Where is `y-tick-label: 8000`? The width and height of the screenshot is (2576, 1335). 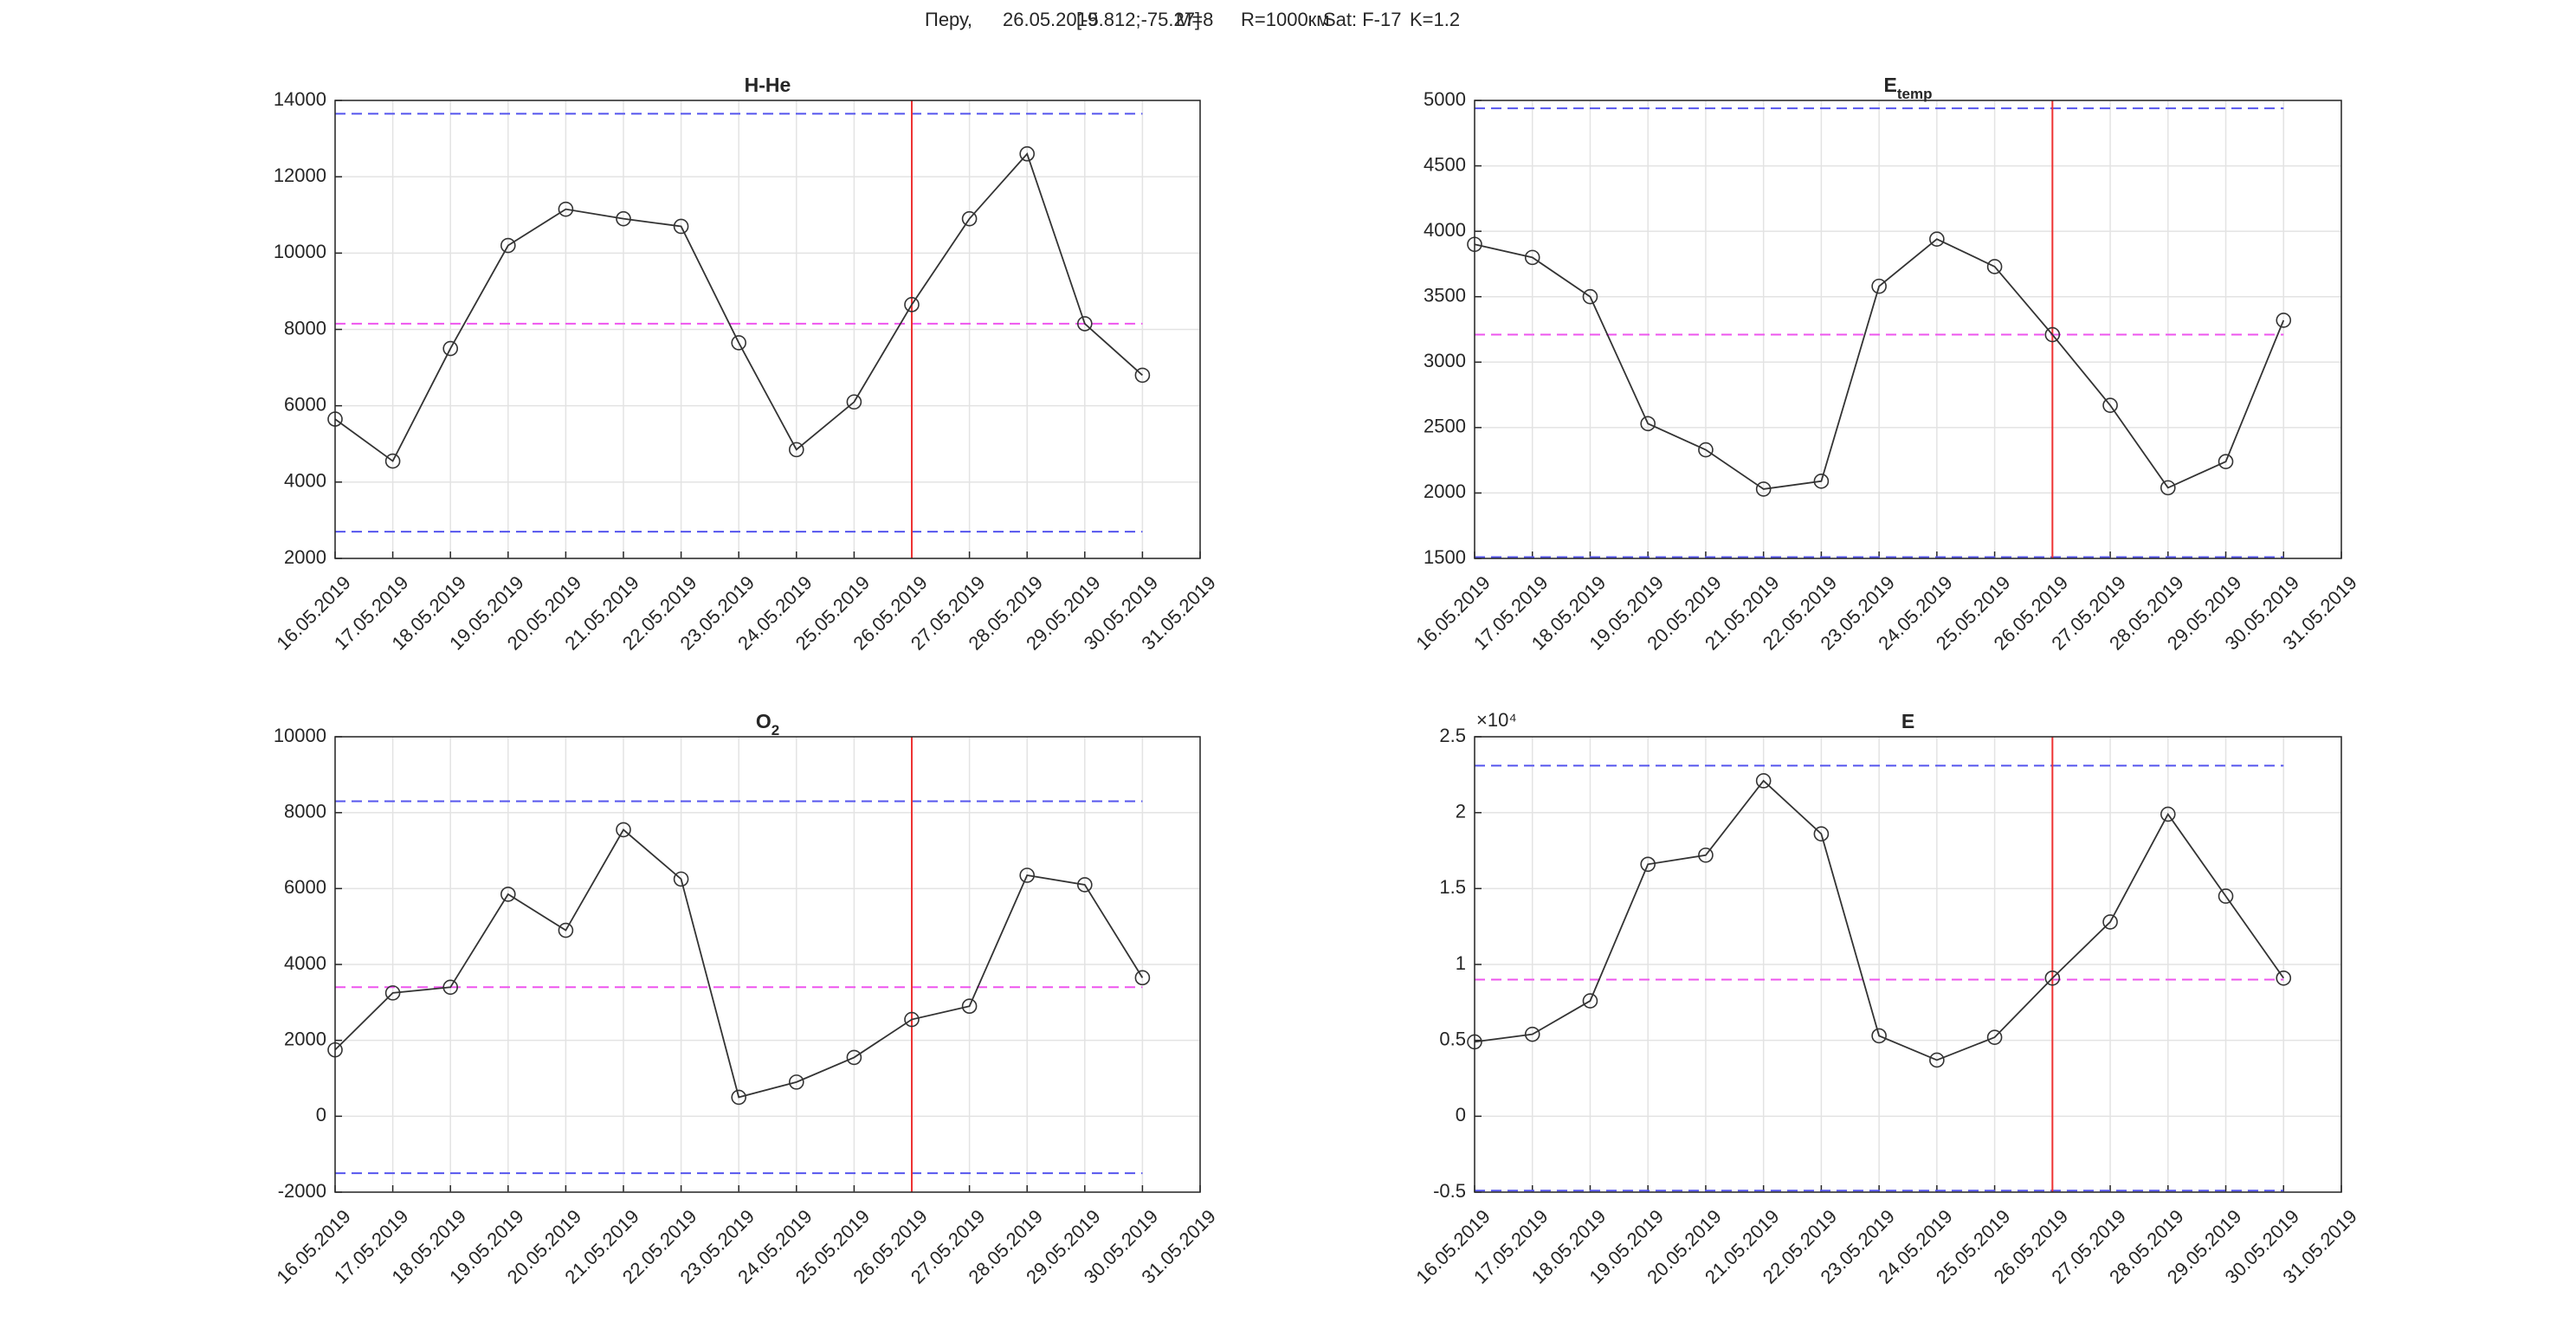 y-tick-label: 8000 is located at coordinates (305, 328).